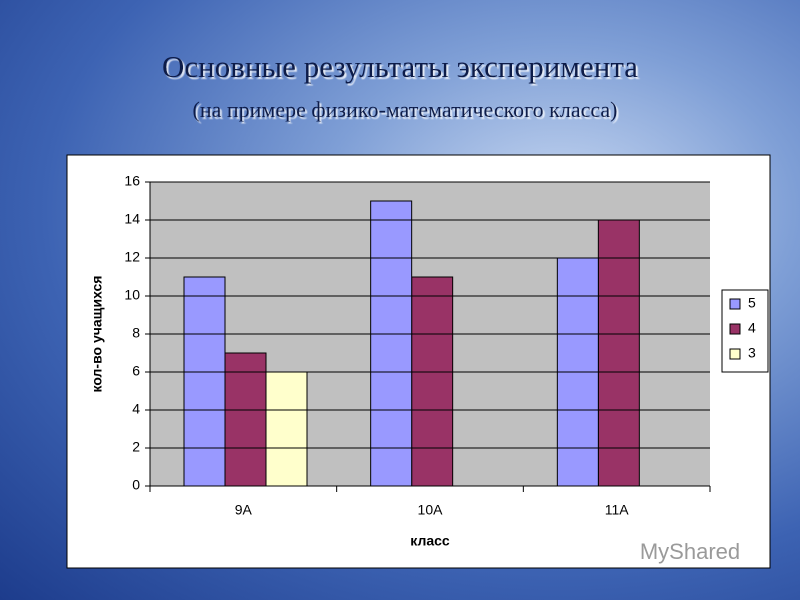  What do you see at coordinates (132, 181) in the screenshot?
I see `y-tick-label: 16` at bounding box center [132, 181].